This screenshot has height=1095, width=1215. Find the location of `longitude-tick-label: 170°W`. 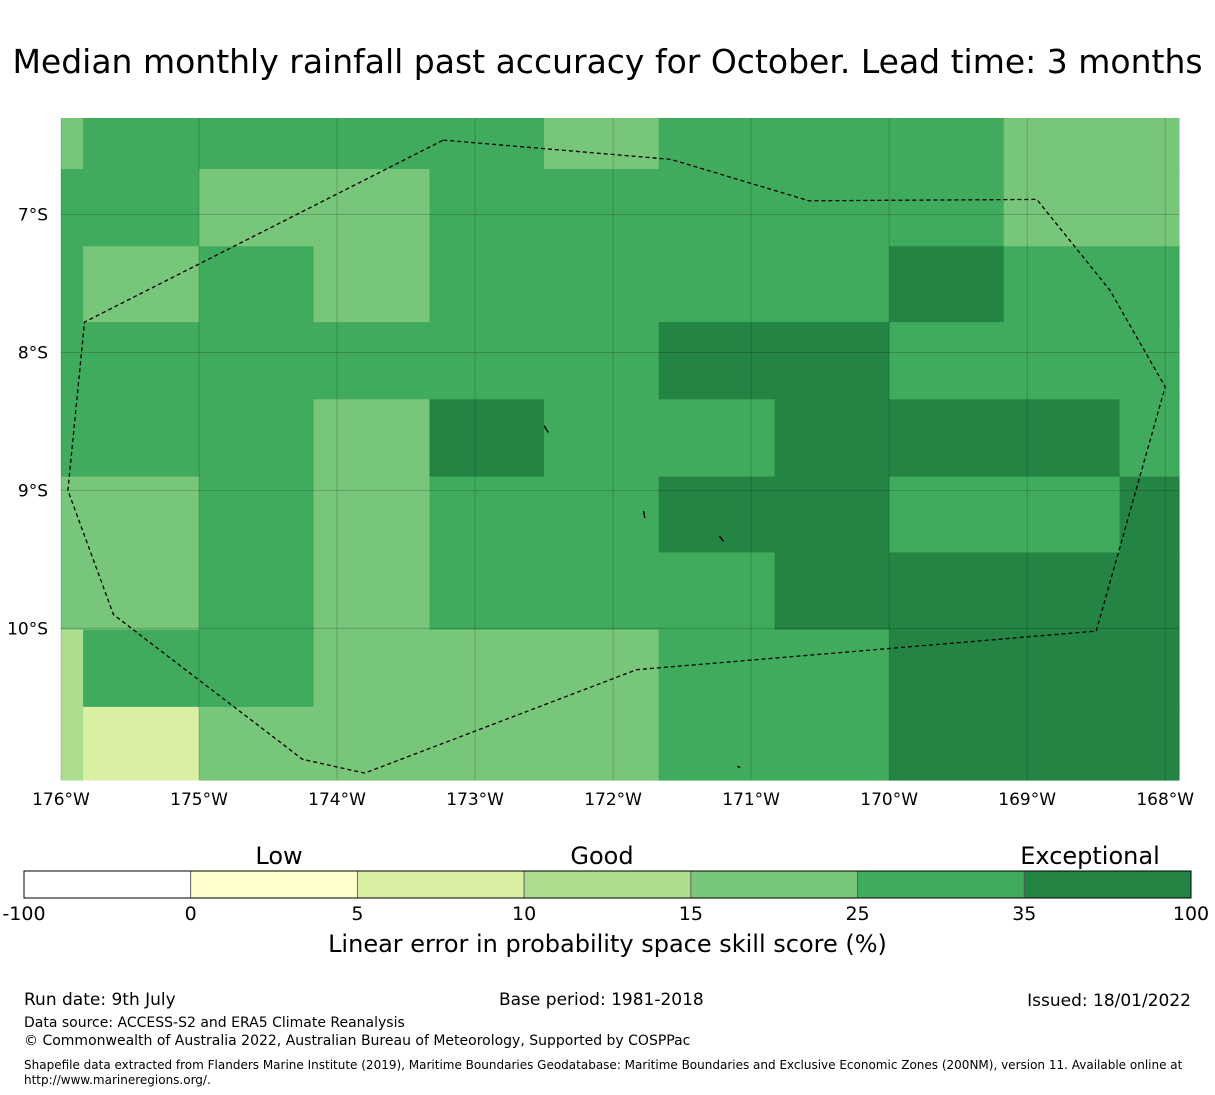

longitude-tick-label: 170°W is located at coordinates (889, 800).